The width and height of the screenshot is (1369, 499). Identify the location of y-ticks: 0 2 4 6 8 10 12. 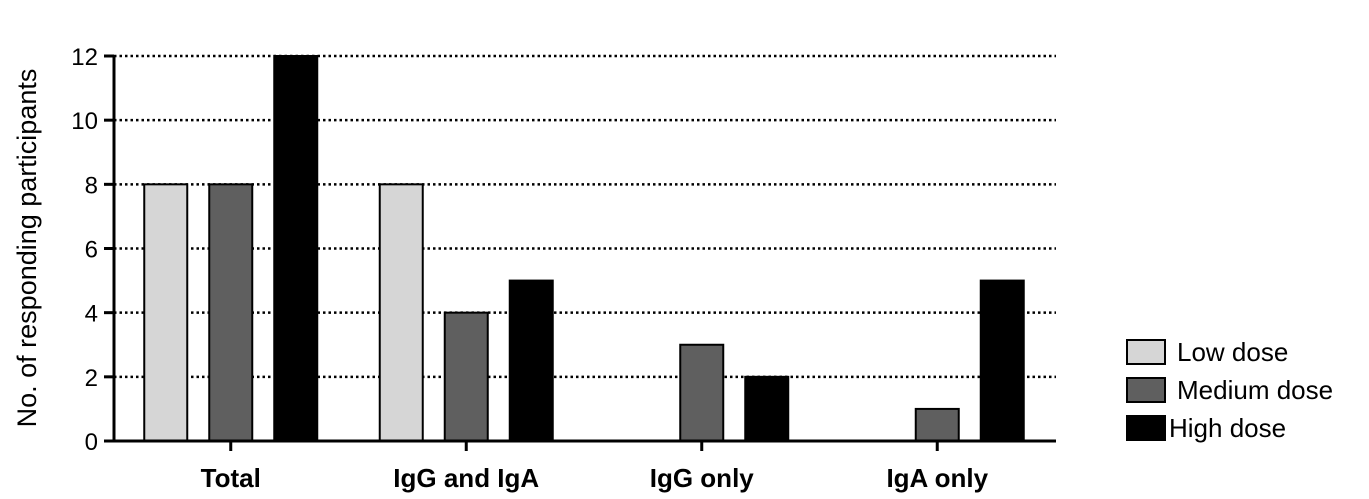
(92, 250).